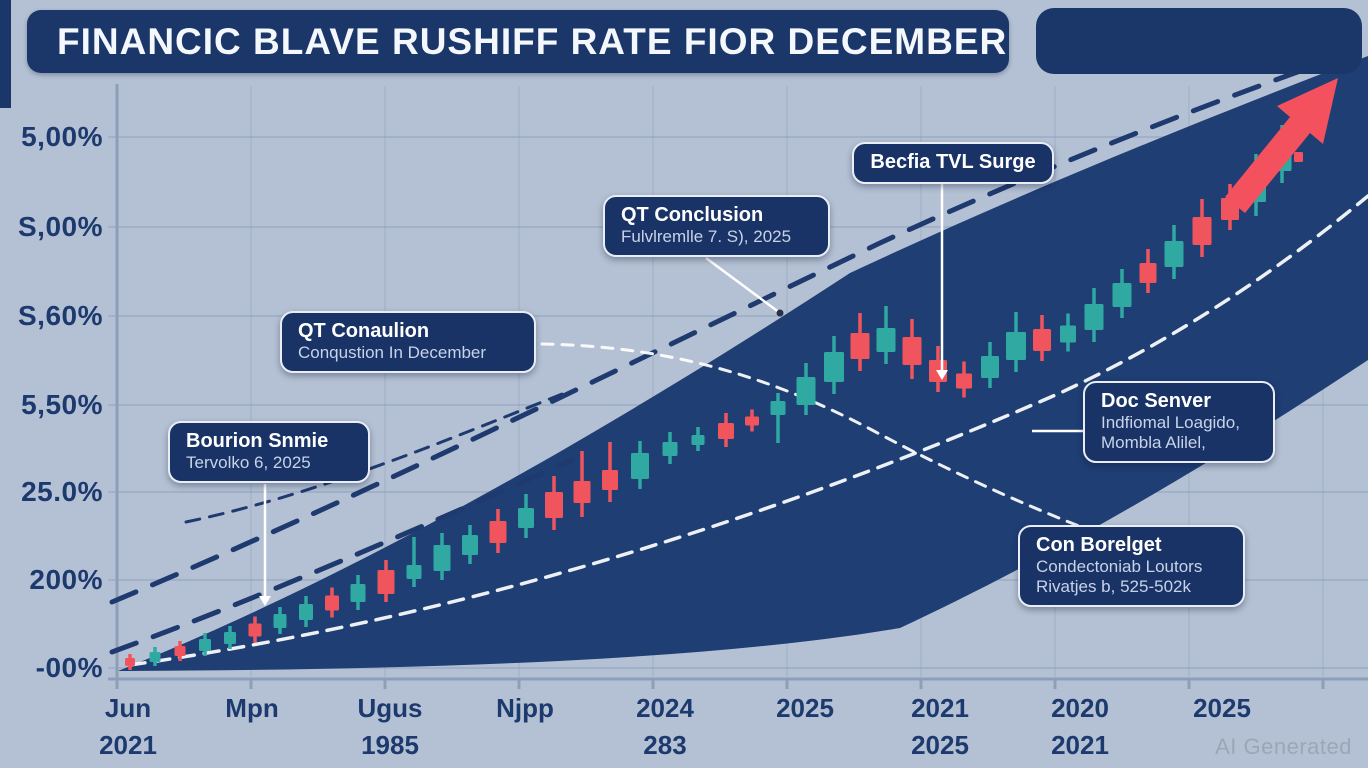 This screenshot has height=768, width=1368. Describe the element at coordinates (248, 462) in the screenshot. I see `annotation-subtext: Tervolko 6, 2025` at that location.